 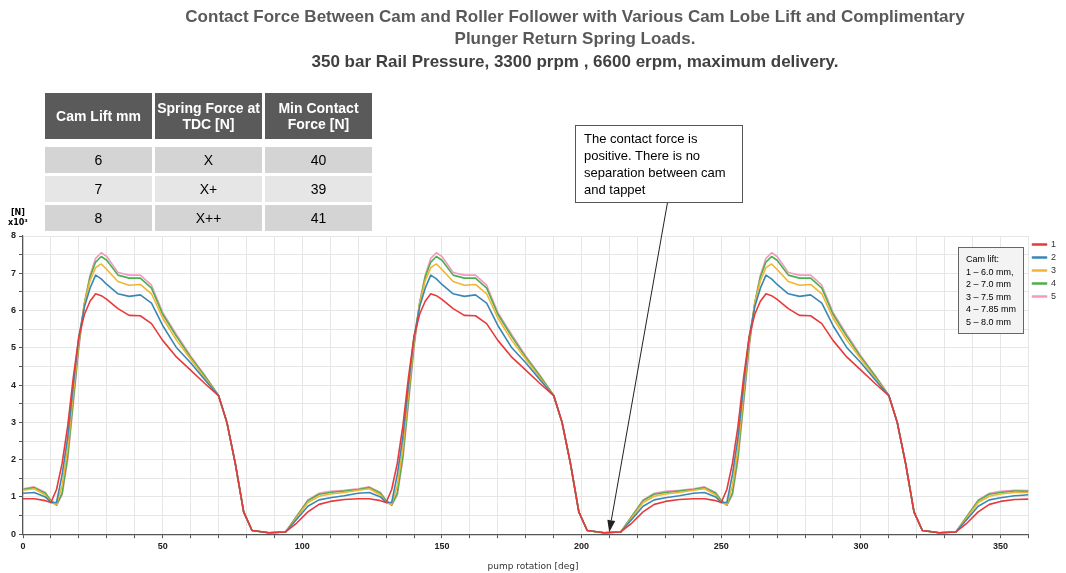 What do you see at coordinates (208, 189) in the screenshot?
I see `text: X+` at bounding box center [208, 189].